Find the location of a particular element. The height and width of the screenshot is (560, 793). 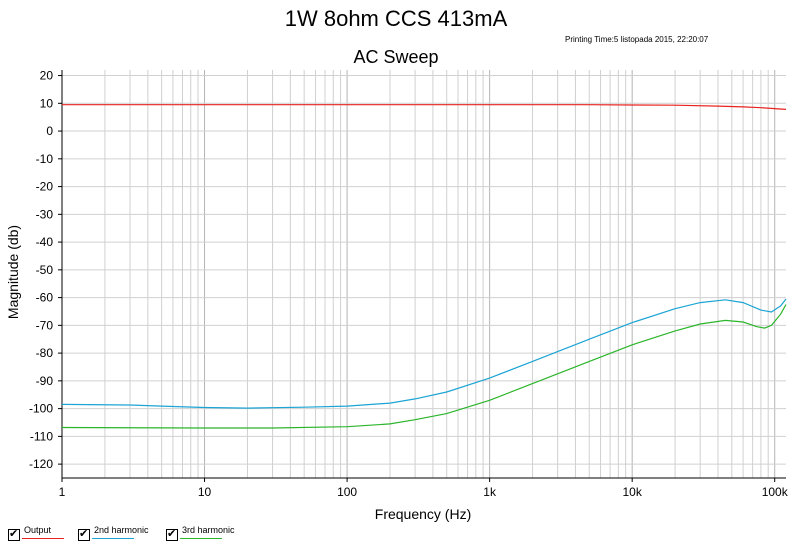

x-tick-label: 100 is located at coordinates (347, 492).